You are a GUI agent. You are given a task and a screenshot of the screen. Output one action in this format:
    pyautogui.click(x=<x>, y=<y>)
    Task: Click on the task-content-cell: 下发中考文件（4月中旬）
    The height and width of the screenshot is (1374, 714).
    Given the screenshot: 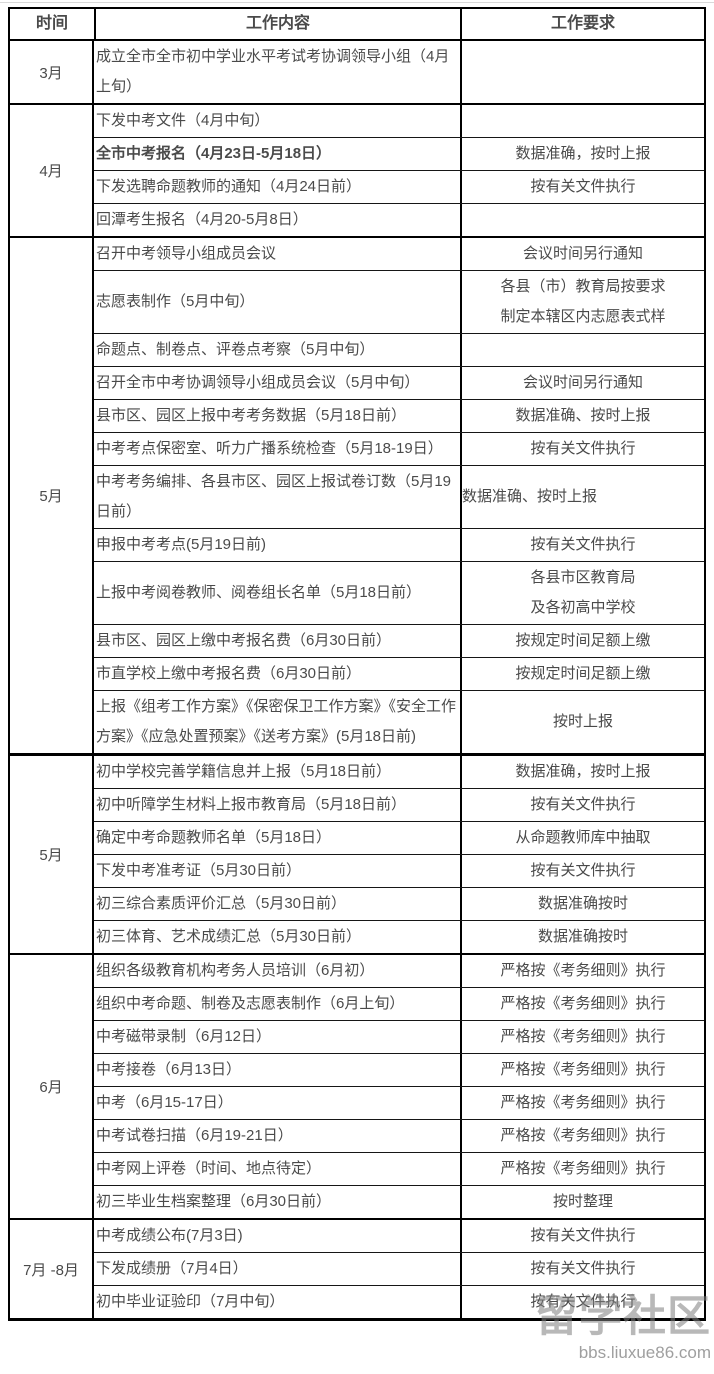 What is the action you would take?
    pyautogui.click(x=277, y=121)
    